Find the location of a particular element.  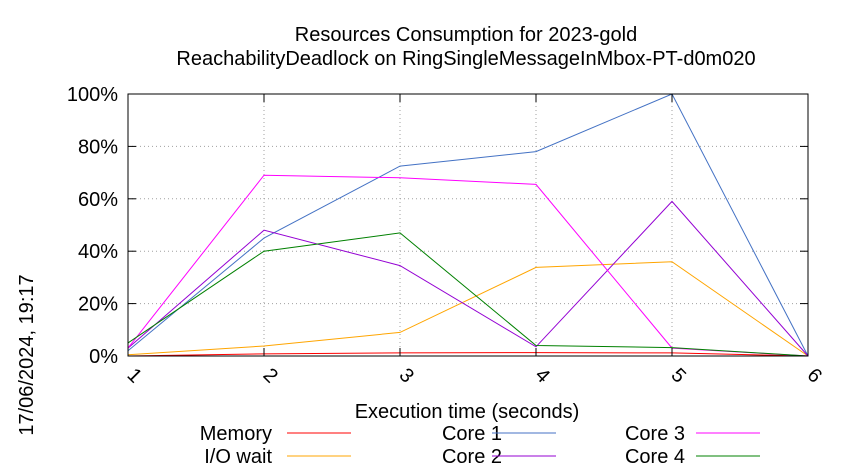

y-tick-label: 60% is located at coordinates (98, 200).